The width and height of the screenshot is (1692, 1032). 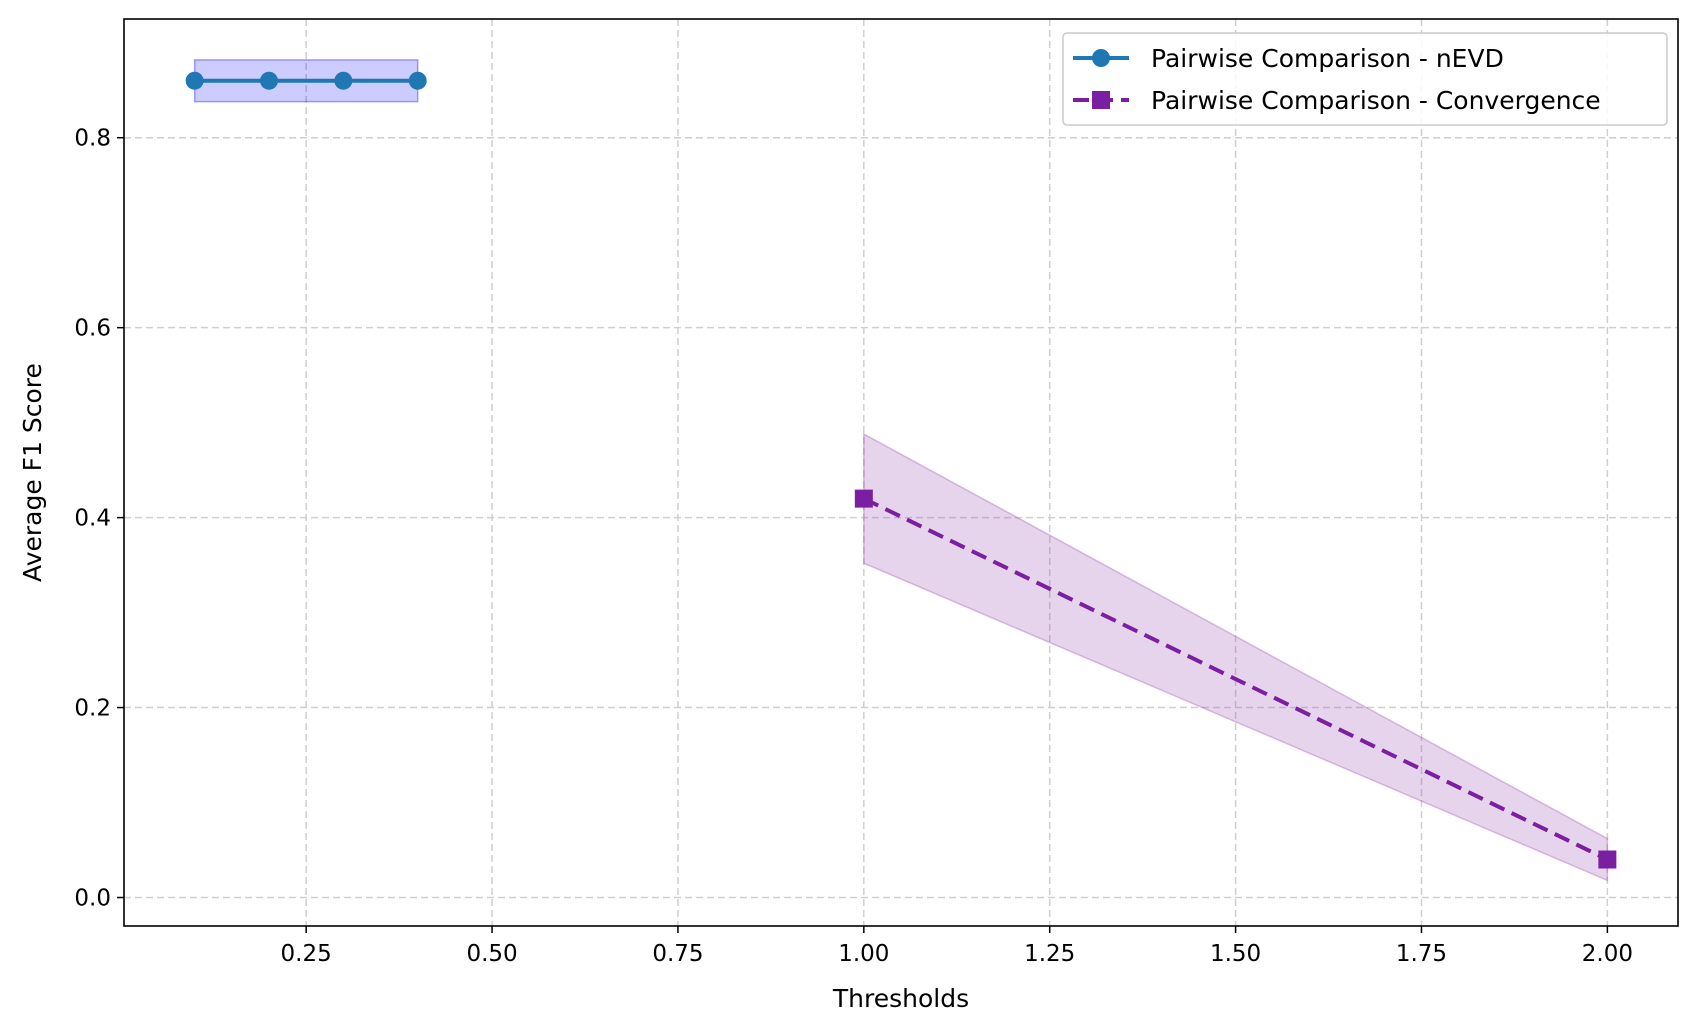 What do you see at coordinates (92, 709) in the screenshot?
I see `y-tick-label: 0.2` at bounding box center [92, 709].